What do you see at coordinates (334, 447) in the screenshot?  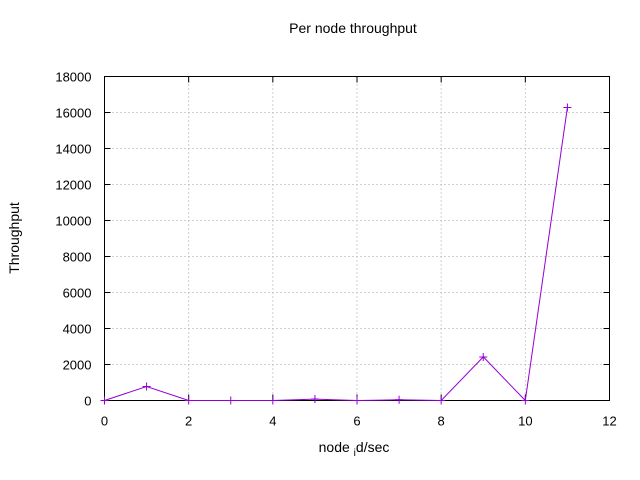 I see `x-axis-label-main: node` at bounding box center [334, 447].